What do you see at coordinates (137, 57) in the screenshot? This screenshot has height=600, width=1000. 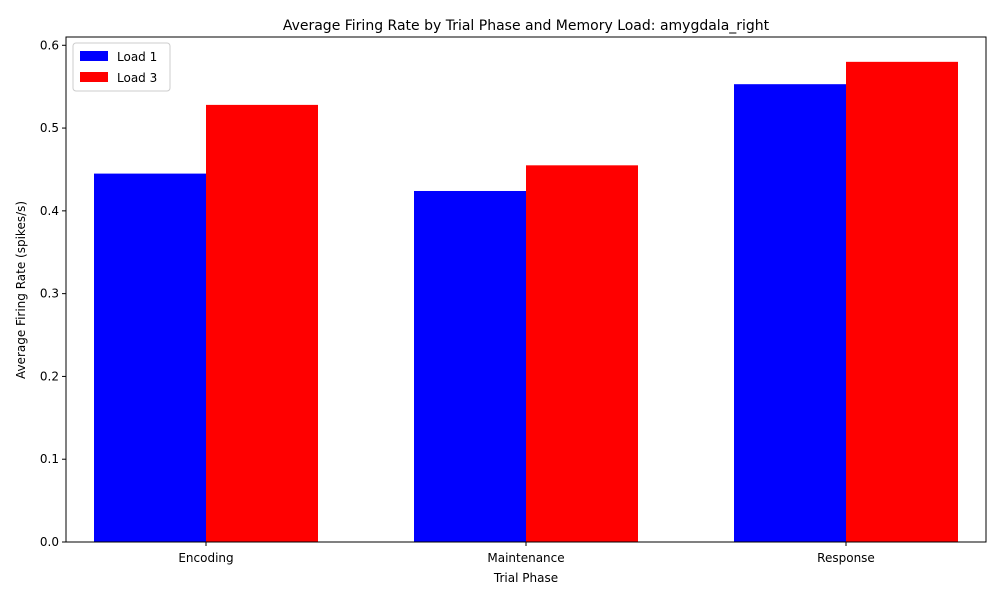 I see `legend-label: Load 1` at bounding box center [137, 57].